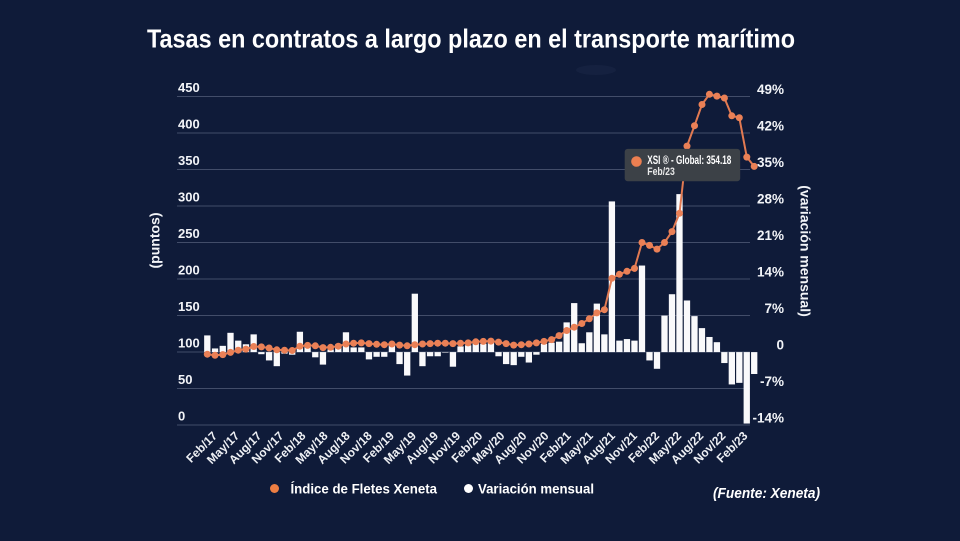  What do you see at coordinates (189, 197) in the screenshot?
I see `svg-text: 300` at bounding box center [189, 197].